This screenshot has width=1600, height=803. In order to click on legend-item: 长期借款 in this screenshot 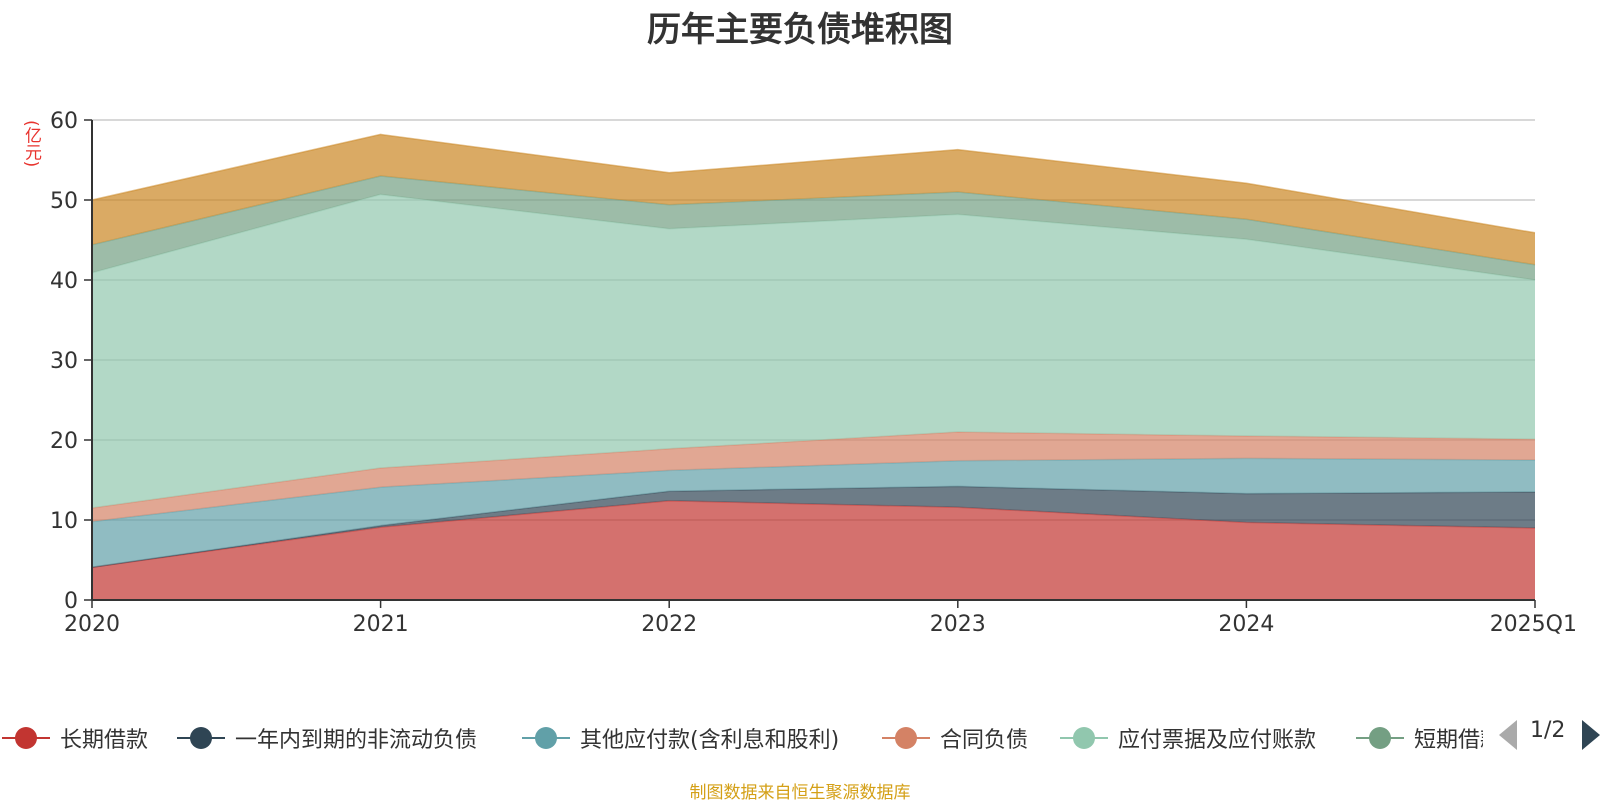, I will do `click(75, 738)`.